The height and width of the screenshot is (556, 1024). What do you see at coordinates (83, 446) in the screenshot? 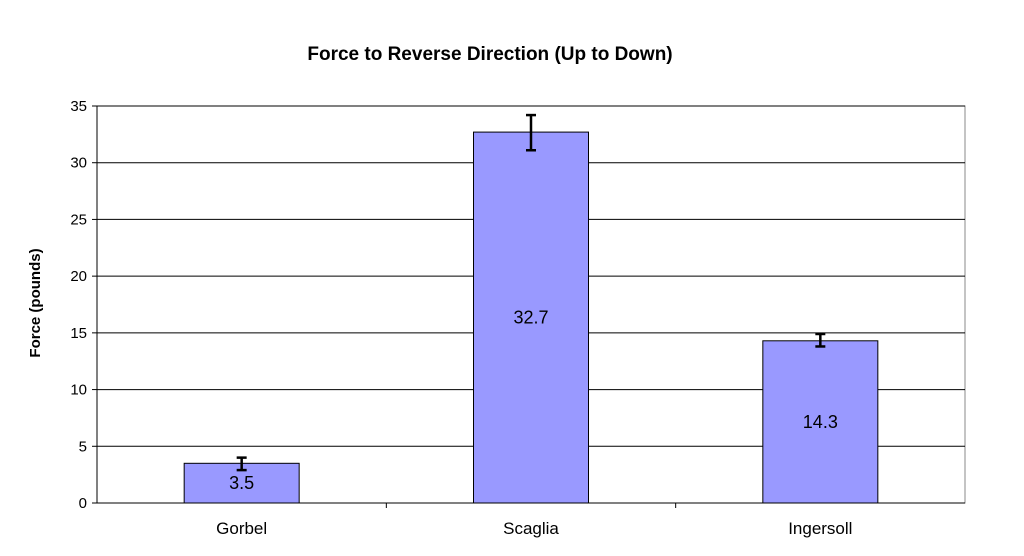
I see `y-tick-label: 5` at bounding box center [83, 446].